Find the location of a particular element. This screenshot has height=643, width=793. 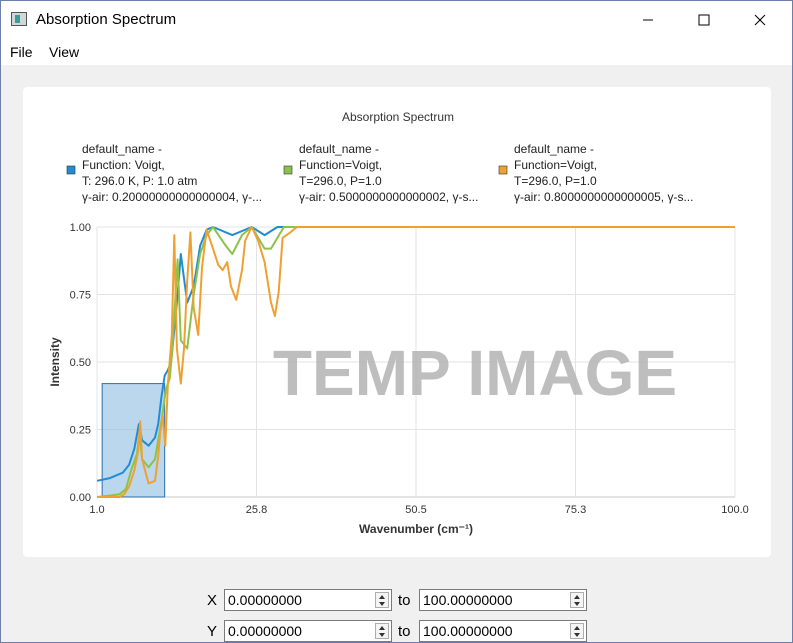

x-tick-label: 100.0 is located at coordinates (735, 510).